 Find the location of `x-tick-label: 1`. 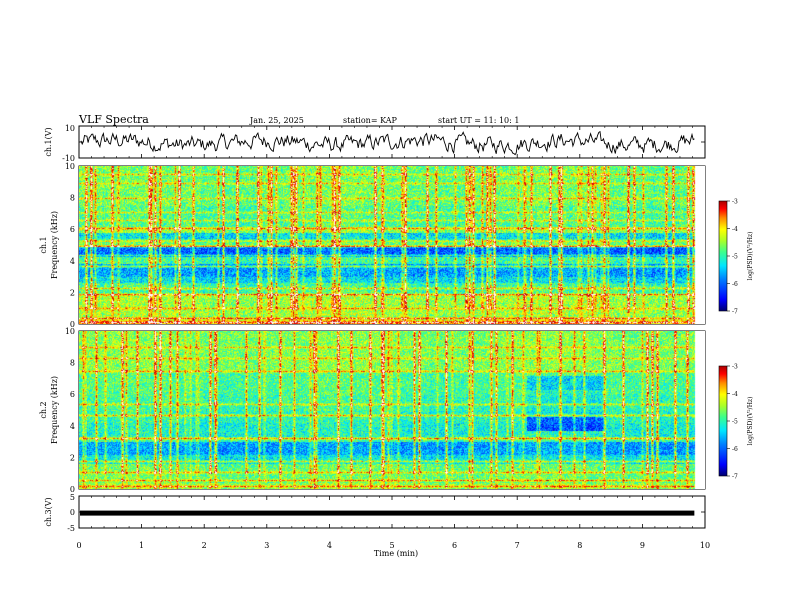

x-tick-label: 1 is located at coordinates (141, 545).